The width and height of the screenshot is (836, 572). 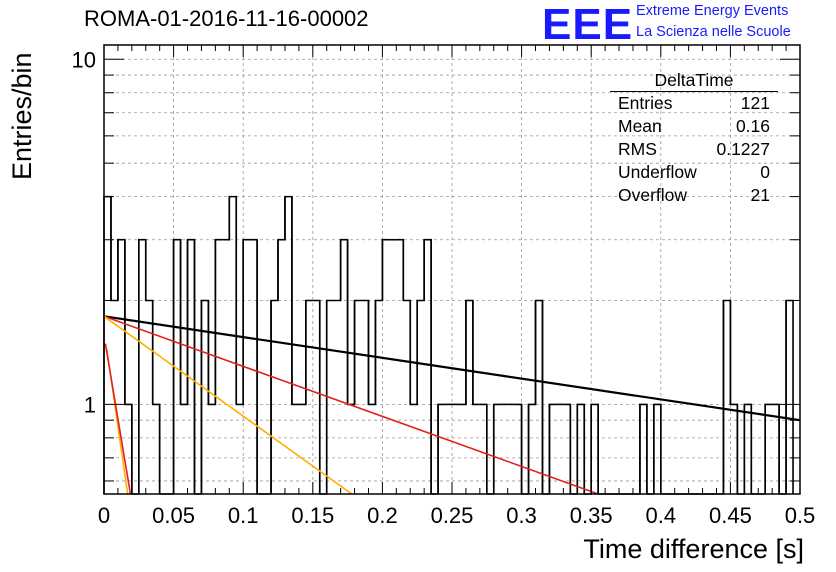 What do you see at coordinates (694, 149) in the screenshot?
I see `stats-row: RMS 0.1227` at bounding box center [694, 149].